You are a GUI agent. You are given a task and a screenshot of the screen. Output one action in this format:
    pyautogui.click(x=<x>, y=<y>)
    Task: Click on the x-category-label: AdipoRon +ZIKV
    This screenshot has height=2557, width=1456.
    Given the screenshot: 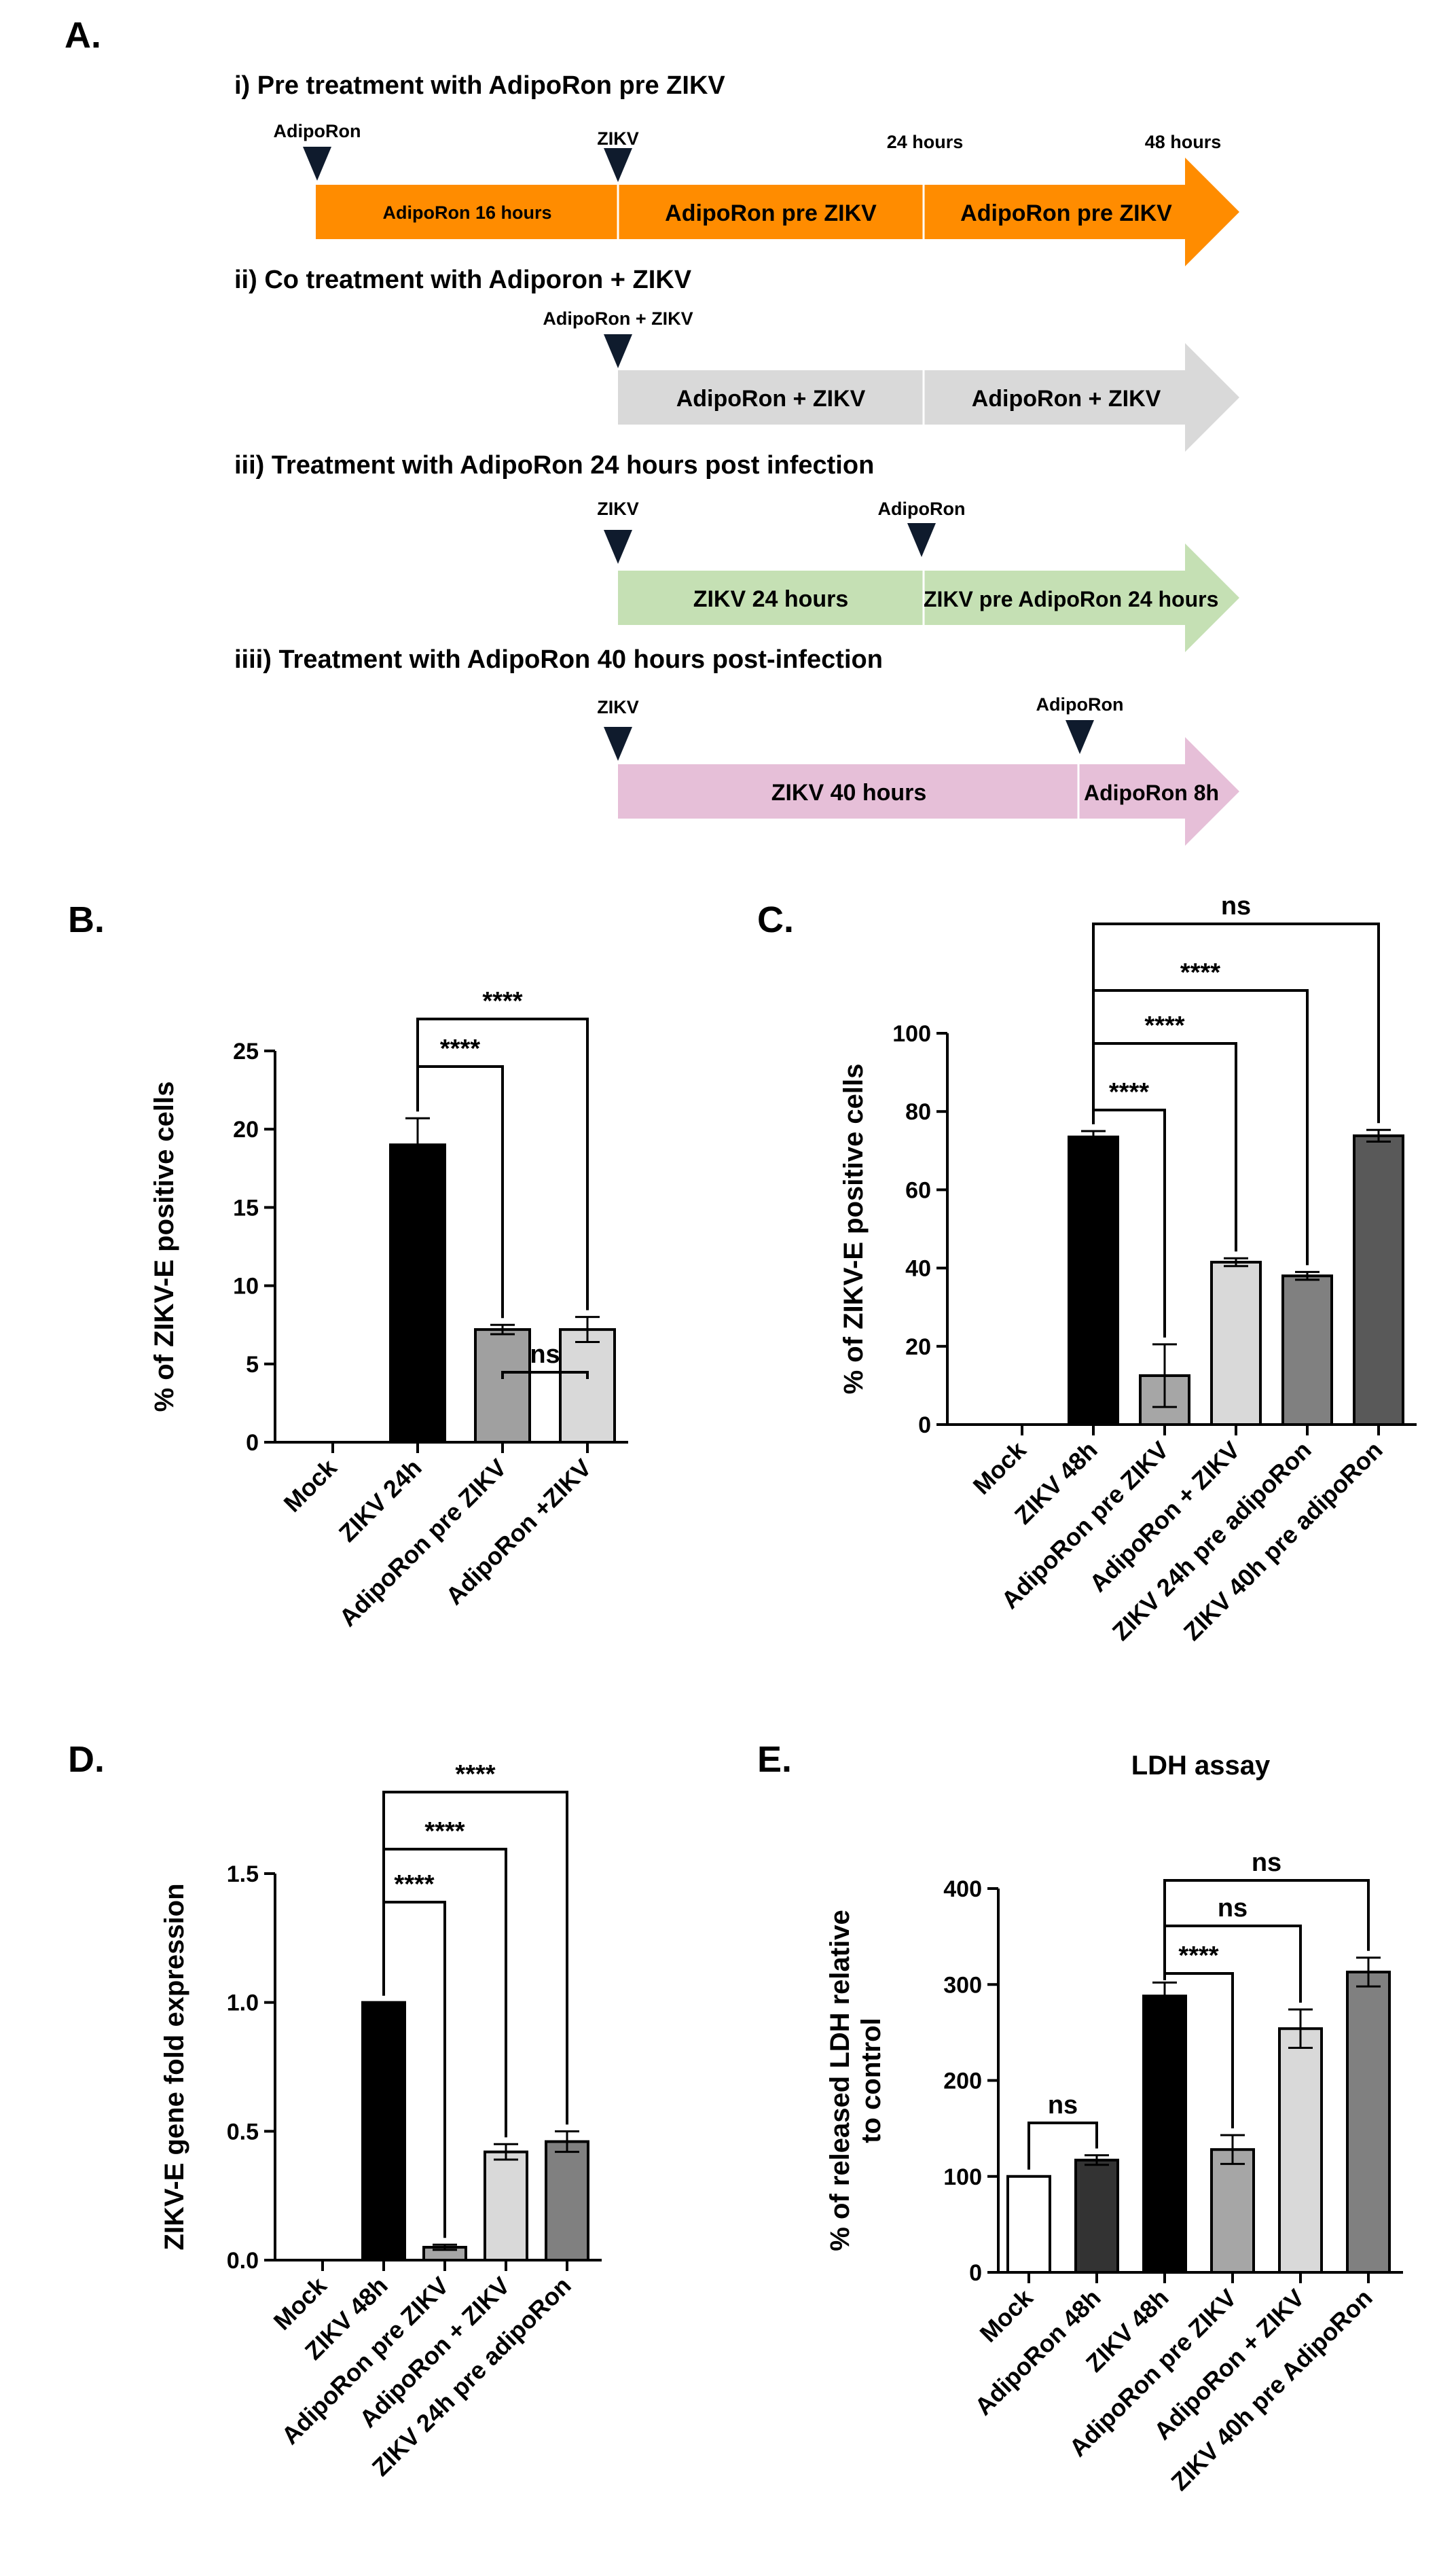 What is the action you would take?
    pyautogui.click(x=518, y=1532)
    